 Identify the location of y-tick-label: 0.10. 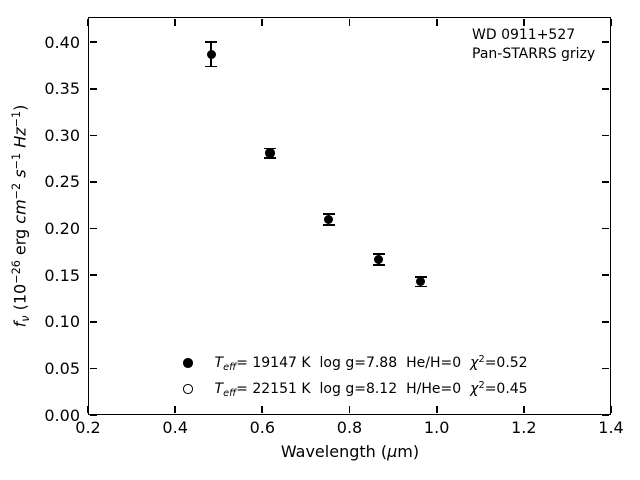
(62, 322).